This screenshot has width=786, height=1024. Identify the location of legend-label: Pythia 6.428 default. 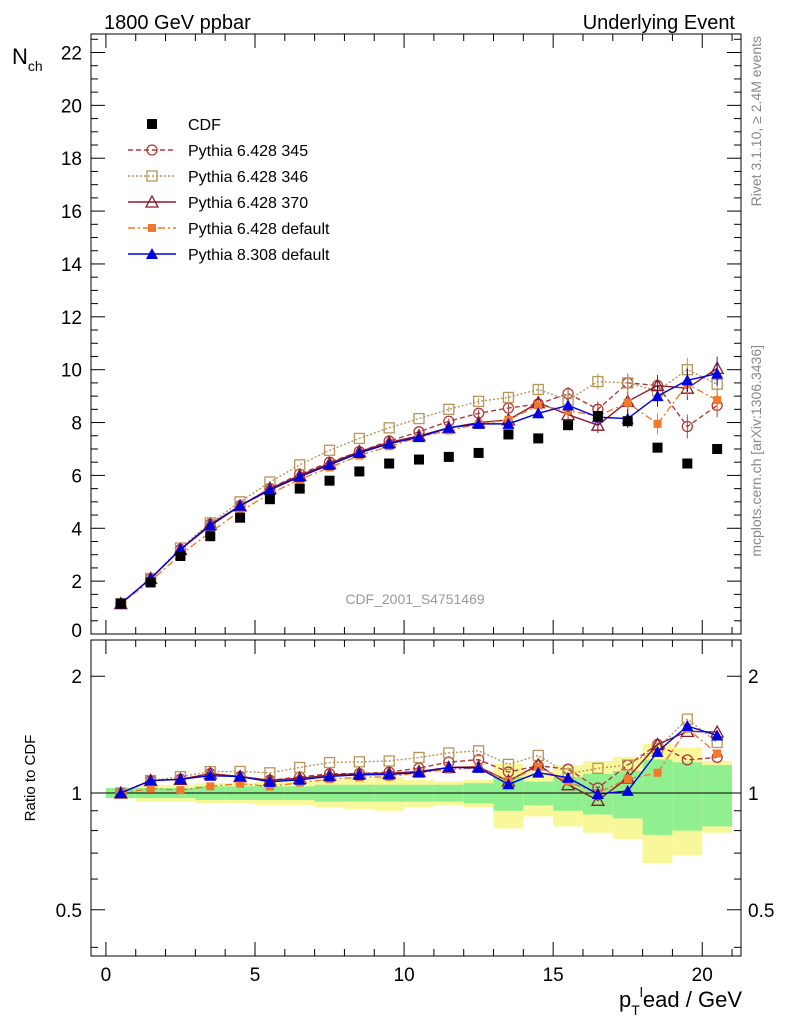
(259, 229).